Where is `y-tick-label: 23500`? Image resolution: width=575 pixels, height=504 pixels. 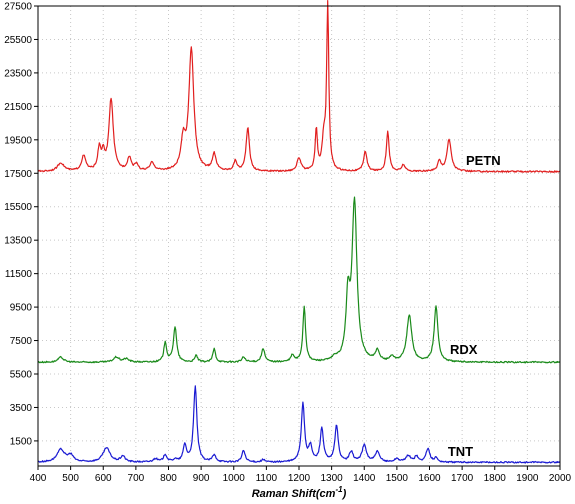 y-tick-label: 23500 is located at coordinates (18, 73).